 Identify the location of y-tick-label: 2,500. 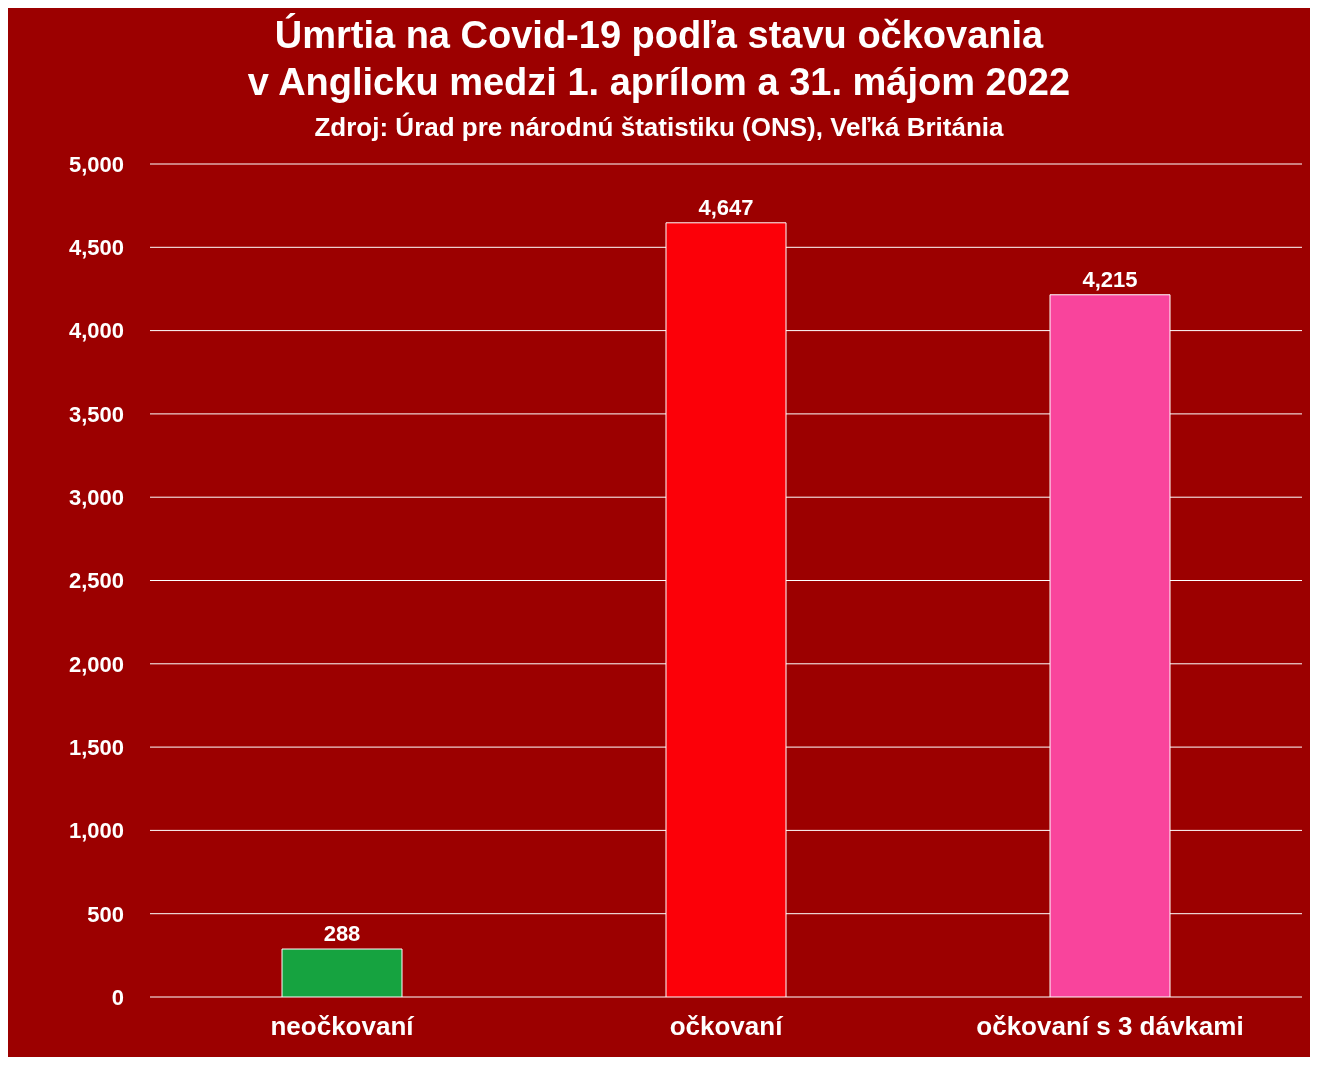
(96, 581).